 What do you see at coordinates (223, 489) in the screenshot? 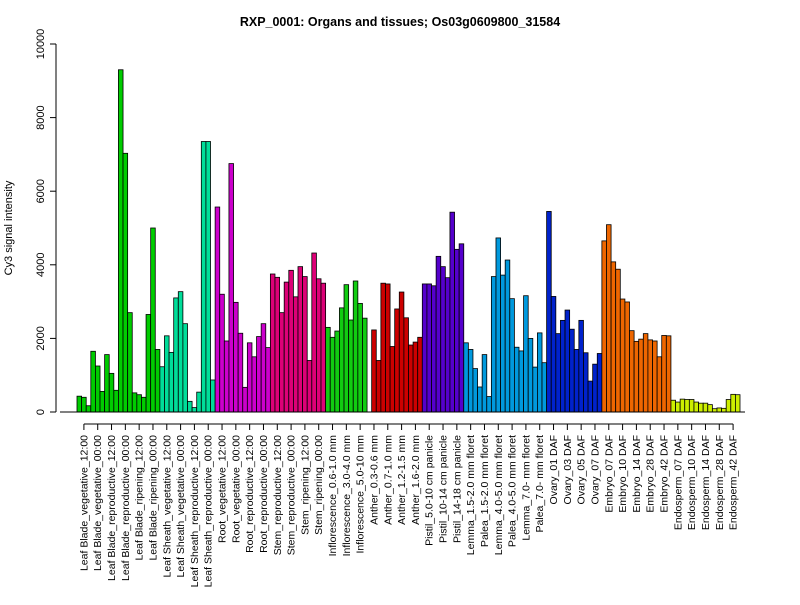
I see `x-tick-label: Root_vegetative_12:00` at bounding box center [223, 489].